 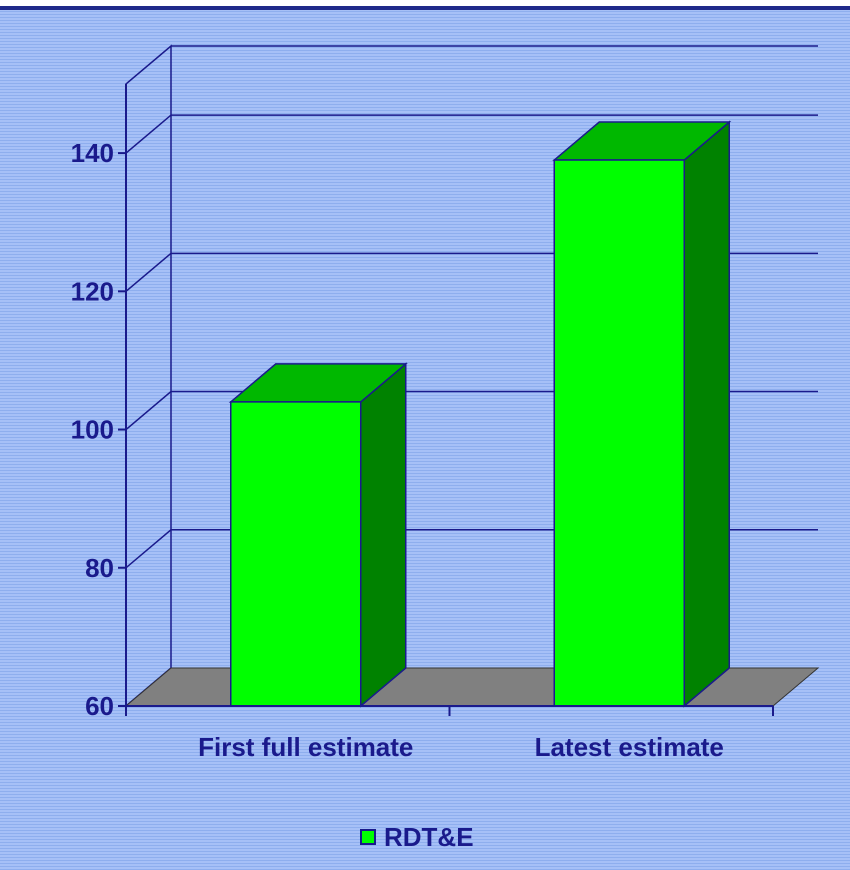 I want to click on x-tick-label: First full estimate, so click(x=305, y=747).